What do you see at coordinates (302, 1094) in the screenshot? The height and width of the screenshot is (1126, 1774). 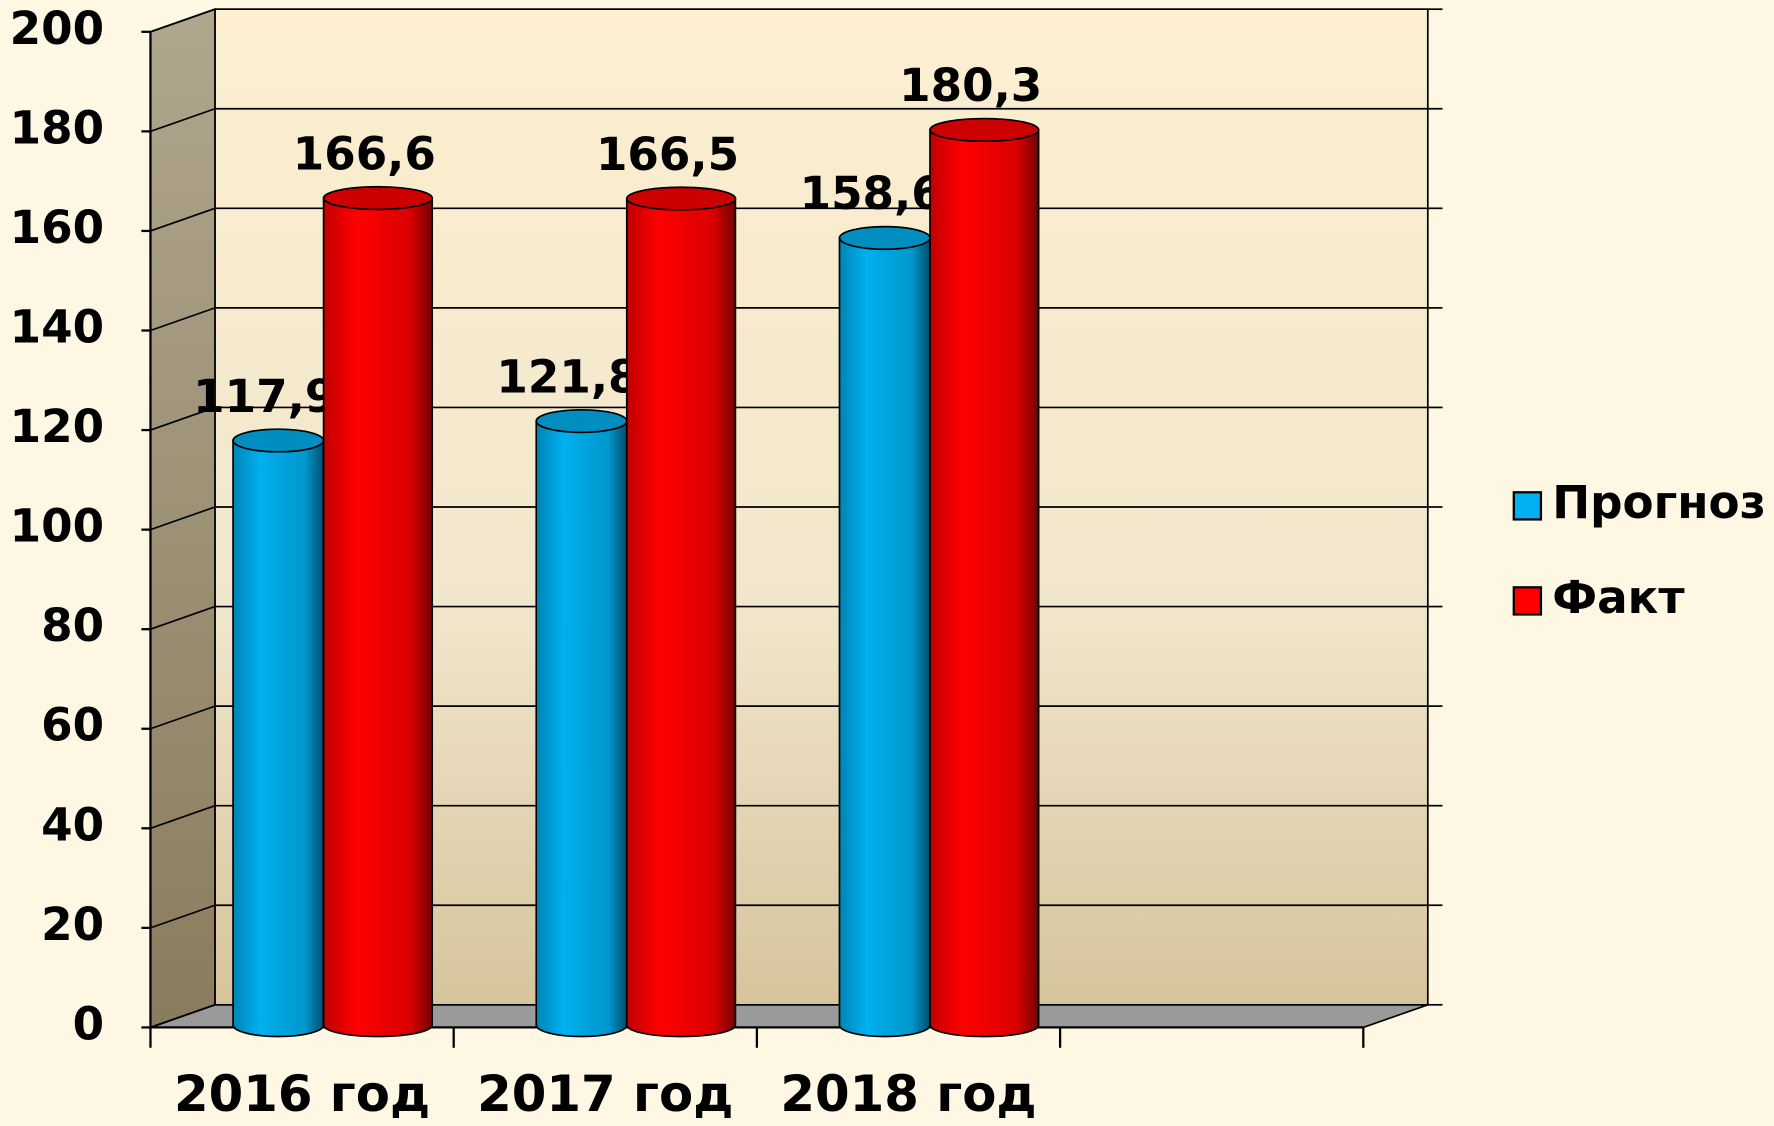 I see `x-tick-label: 2016 год` at bounding box center [302, 1094].